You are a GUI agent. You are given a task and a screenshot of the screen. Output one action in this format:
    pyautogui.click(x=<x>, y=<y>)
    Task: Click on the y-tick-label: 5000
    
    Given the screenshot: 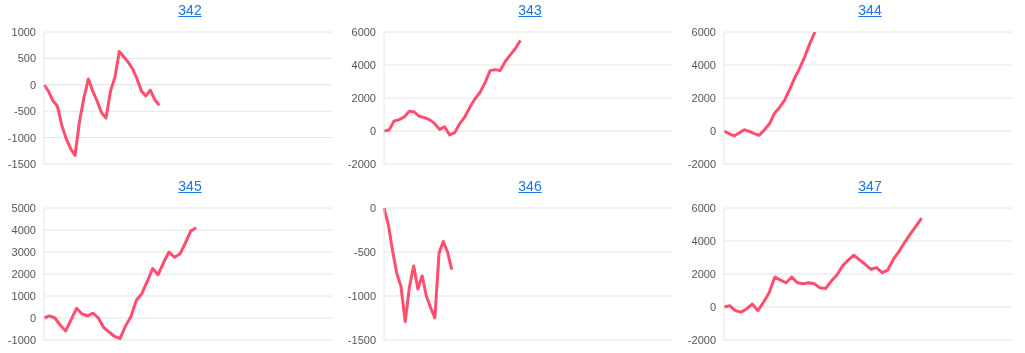 What is the action you would take?
    pyautogui.click(x=23, y=207)
    